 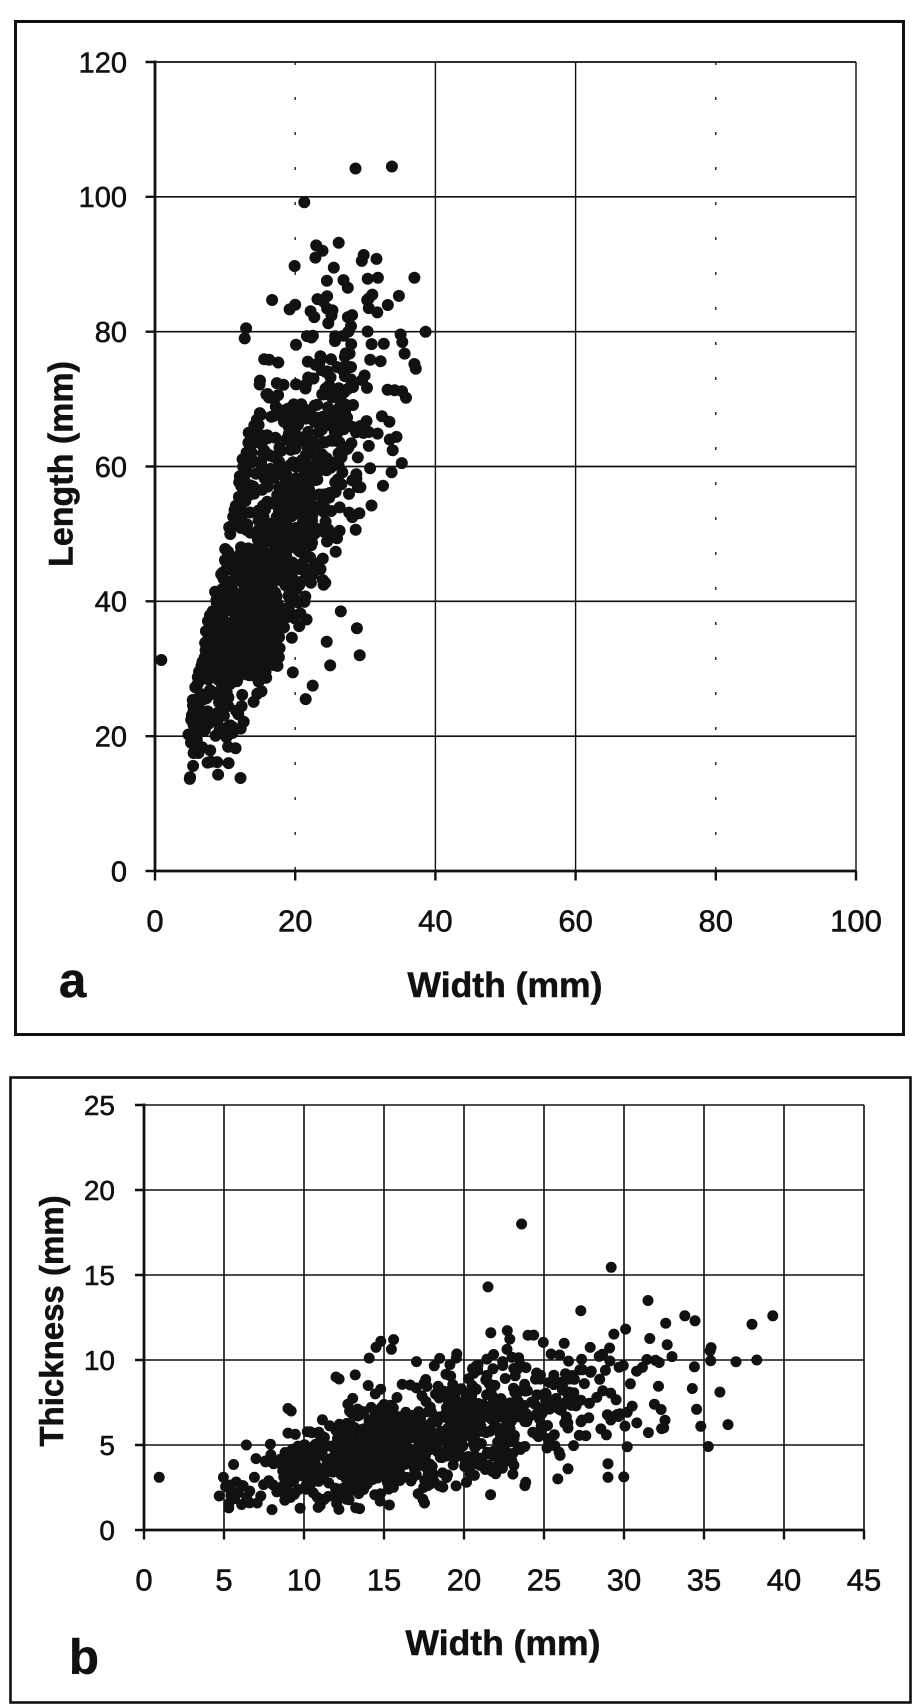 I want to click on svg-text: Length (mm), so click(x=62, y=464).